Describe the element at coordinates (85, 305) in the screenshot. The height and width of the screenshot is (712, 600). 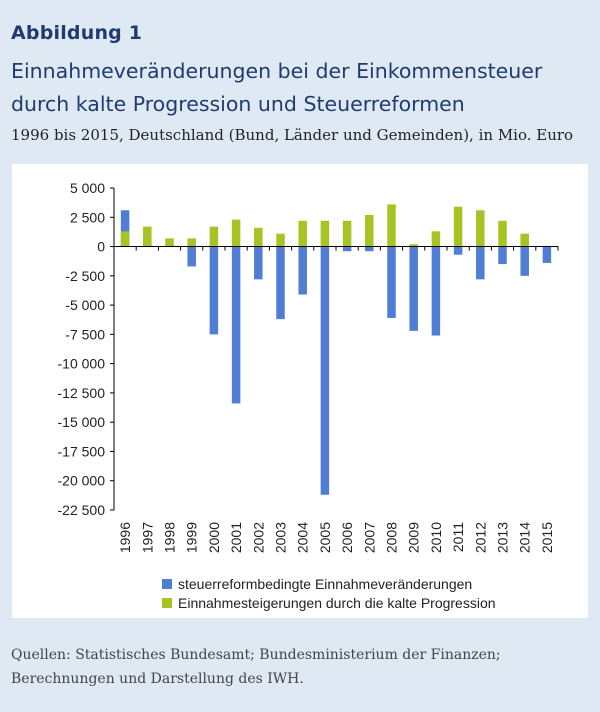
I see `y-tick-label: -5 000` at that location.